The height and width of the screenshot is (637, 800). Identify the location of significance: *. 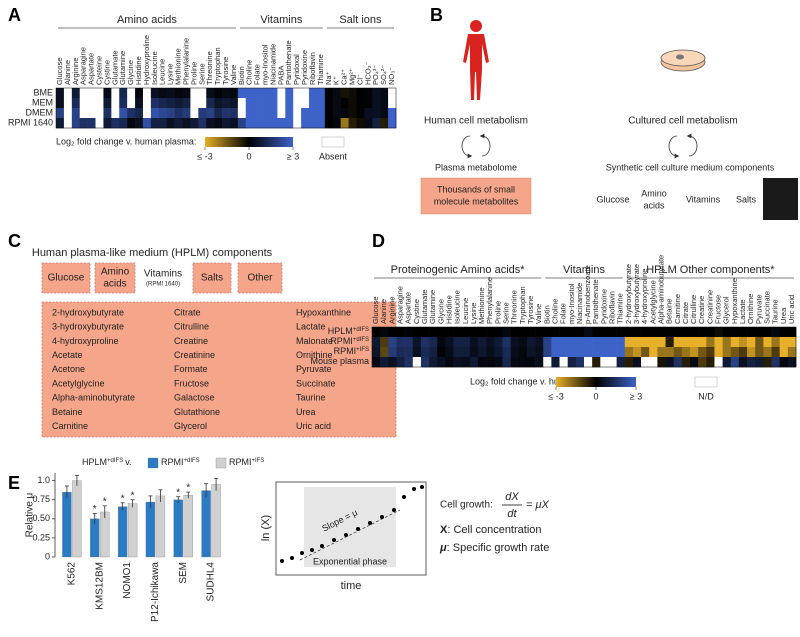
(133, 495).